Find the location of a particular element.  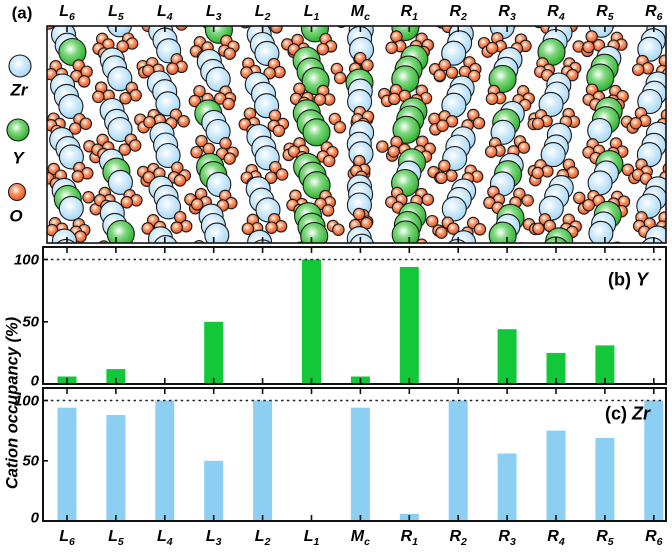

bar-c-Mc is located at coordinates (360, 464).